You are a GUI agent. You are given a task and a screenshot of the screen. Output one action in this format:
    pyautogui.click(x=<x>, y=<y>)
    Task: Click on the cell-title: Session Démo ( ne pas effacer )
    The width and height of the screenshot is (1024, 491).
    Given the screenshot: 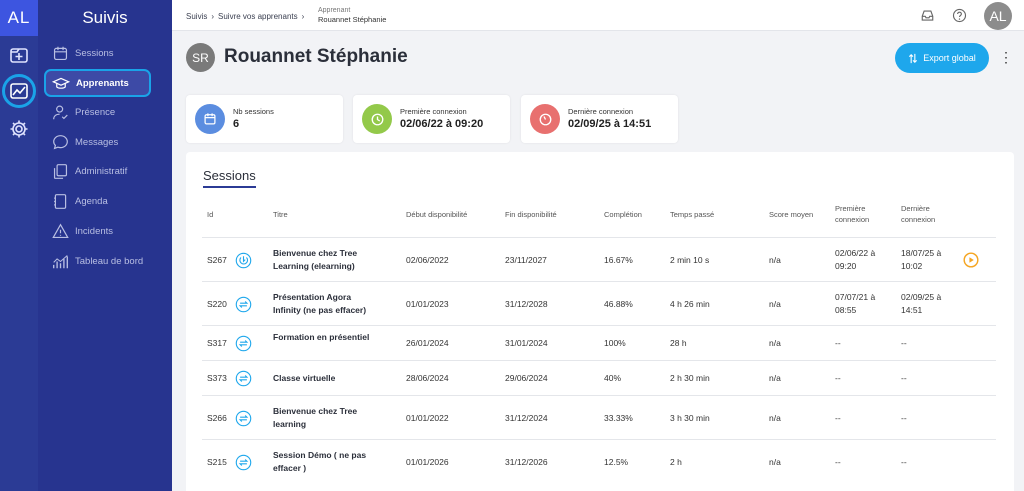 What is the action you would take?
    pyautogui.click(x=320, y=461)
    